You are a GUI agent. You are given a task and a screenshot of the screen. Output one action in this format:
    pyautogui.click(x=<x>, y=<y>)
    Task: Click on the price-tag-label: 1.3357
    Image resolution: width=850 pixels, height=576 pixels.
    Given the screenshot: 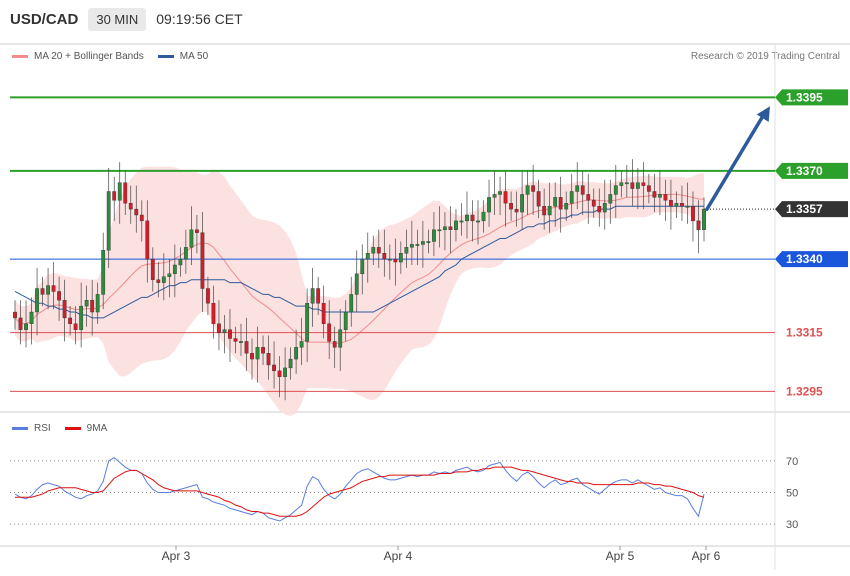 What is the action you would take?
    pyautogui.click(x=804, y=209)
    